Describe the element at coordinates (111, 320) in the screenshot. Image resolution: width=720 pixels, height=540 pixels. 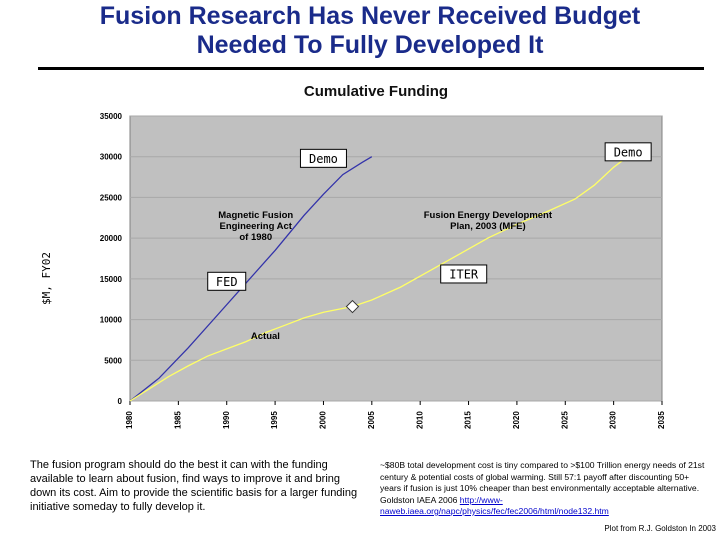
I see `y-tick-label: 10000` at that location.